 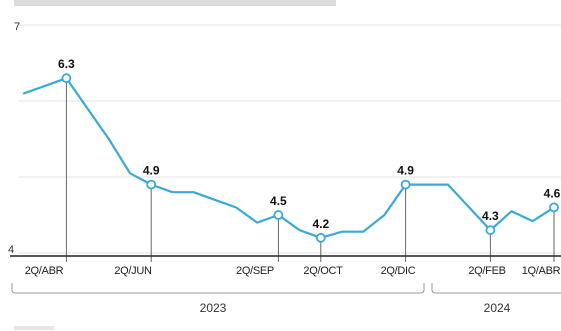 I want to click on x-tick-label: 2Q/ABR, so click(x=44, y=271).